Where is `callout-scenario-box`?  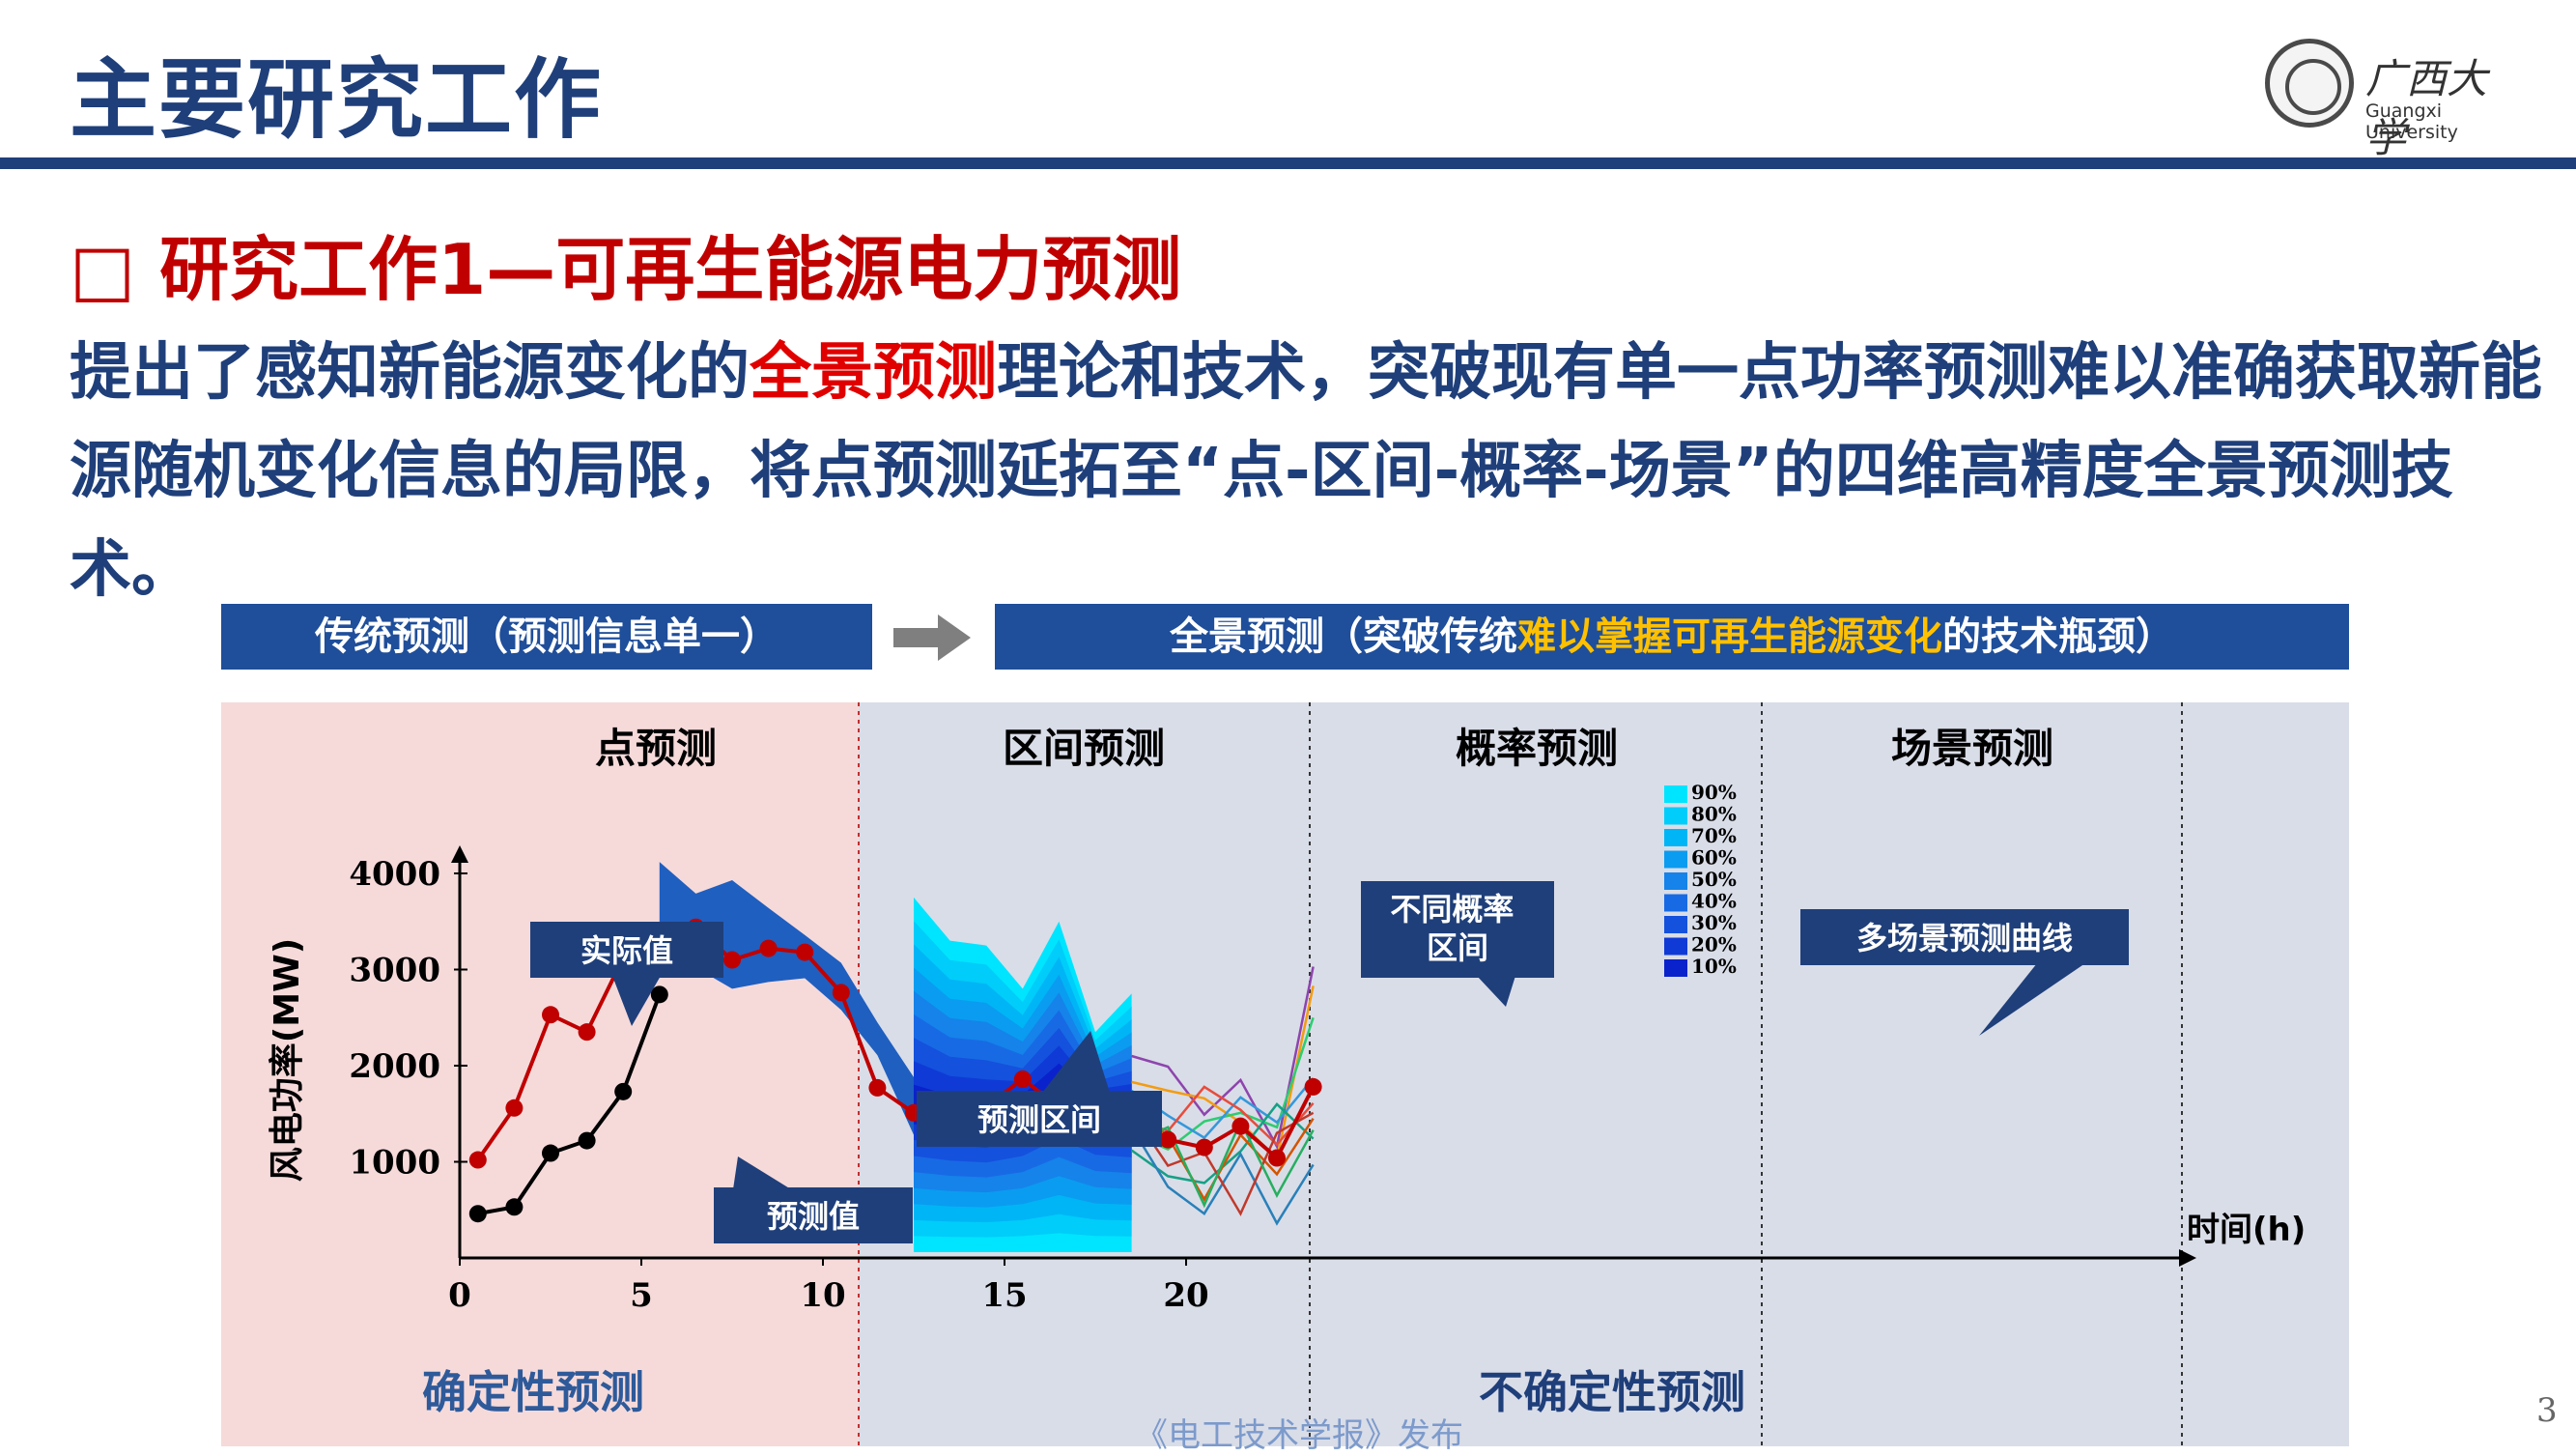
callout-scenario-box is located at coordinates (1964, 937).